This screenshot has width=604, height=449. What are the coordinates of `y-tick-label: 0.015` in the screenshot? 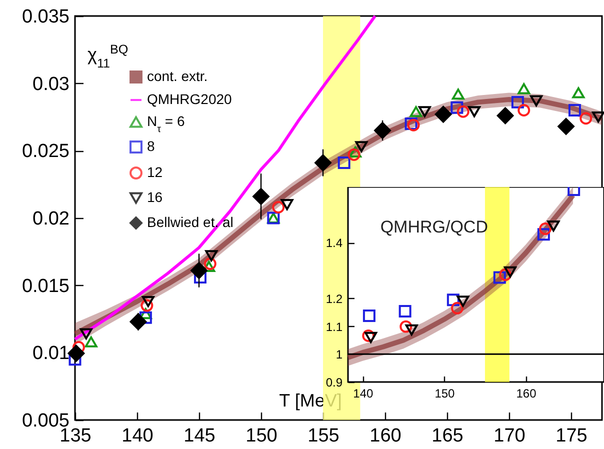 It's located at (46, 286).